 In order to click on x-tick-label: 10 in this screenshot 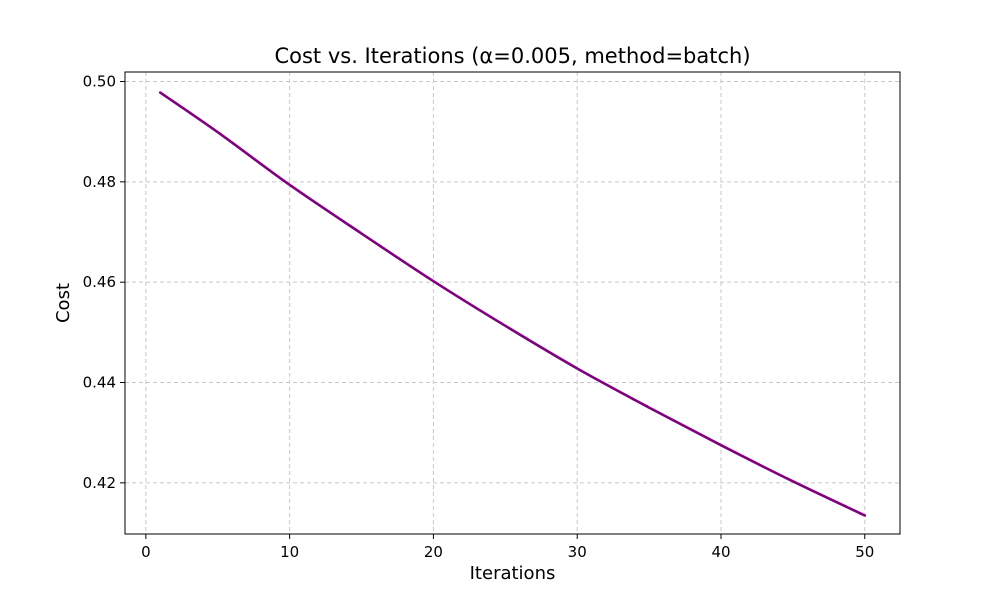, I will do `click(289, 552)`.